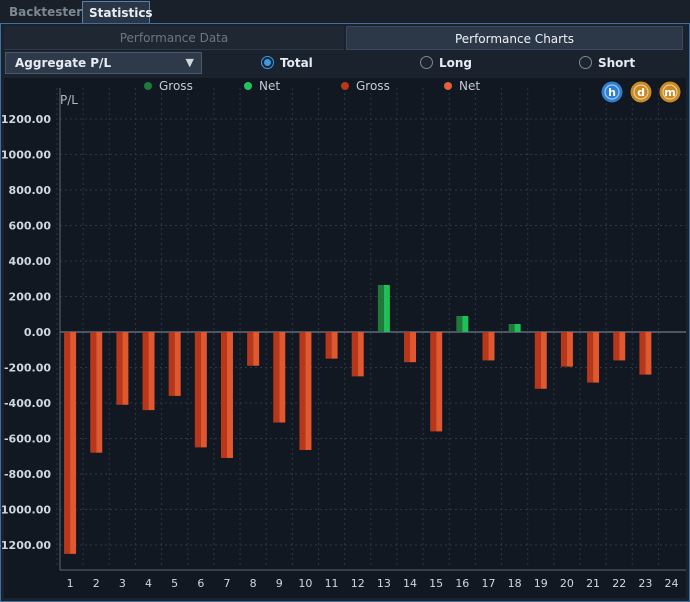 Image resolution: width=690 pixels, height=602 pixels. What do you see at coordinates (27, 368) in the screenshot?
I see `y-tick-label: -200.00` at bounding box center [27, 368].